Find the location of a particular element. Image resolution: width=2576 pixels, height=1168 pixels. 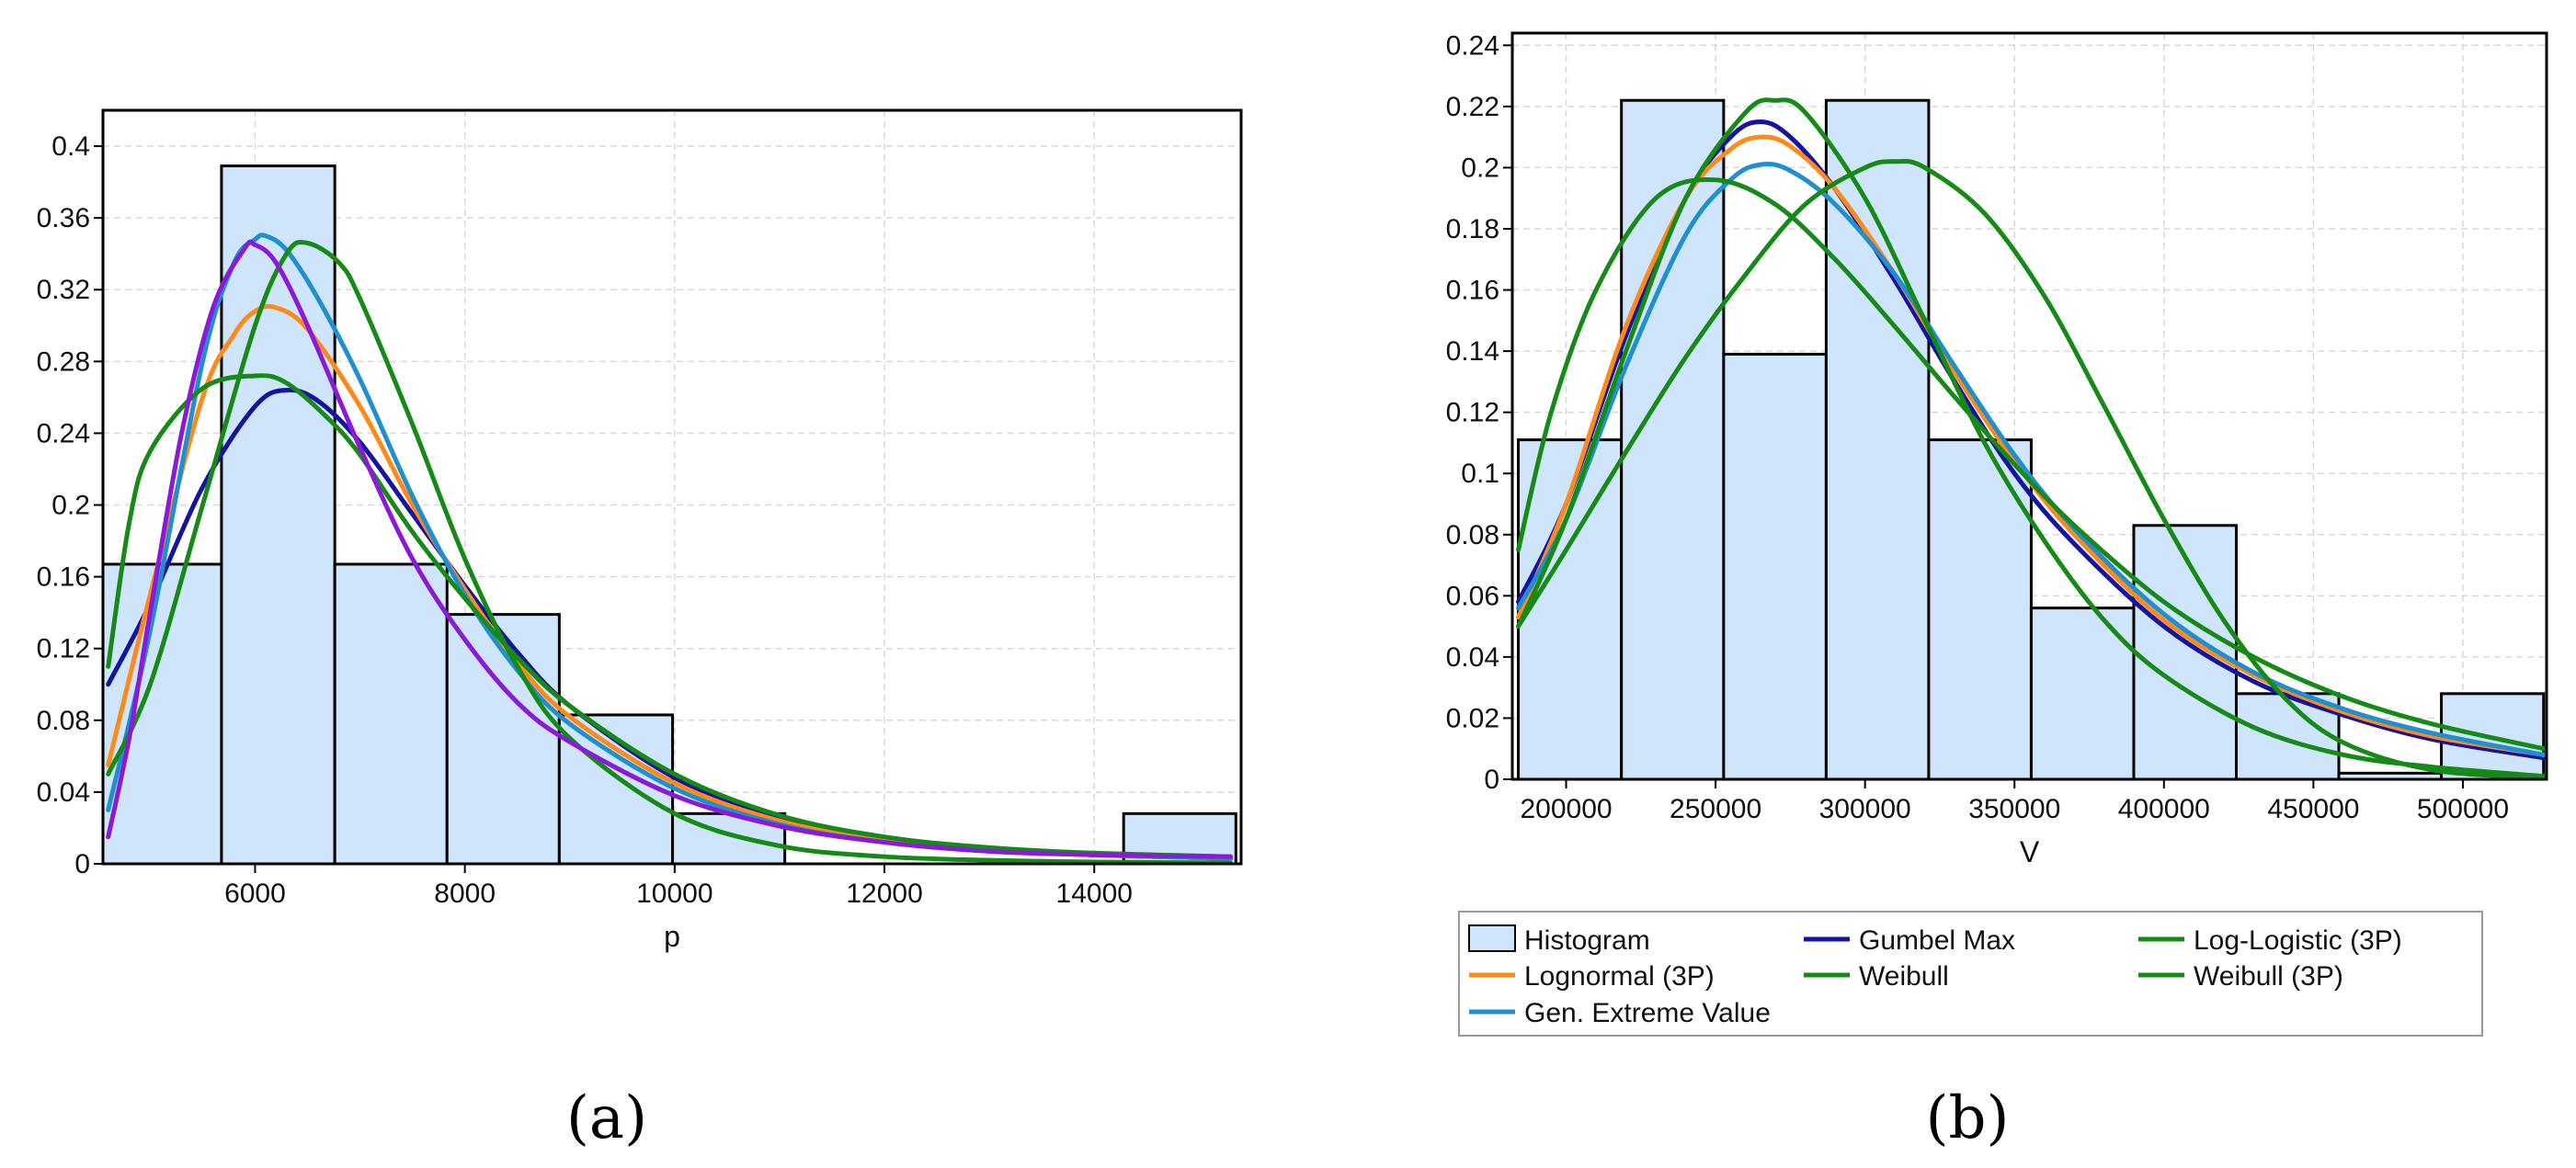

x-tick-label: 14000 is located at coordinates (1094, 894).